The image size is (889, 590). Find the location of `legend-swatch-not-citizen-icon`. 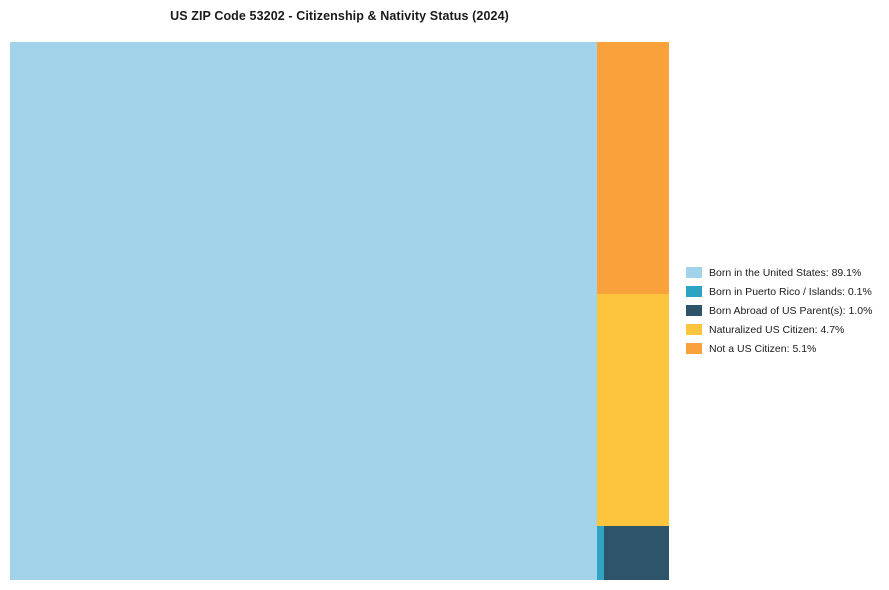

legend-swatch-not-citizen-icon is located at coordinates (694, 348).